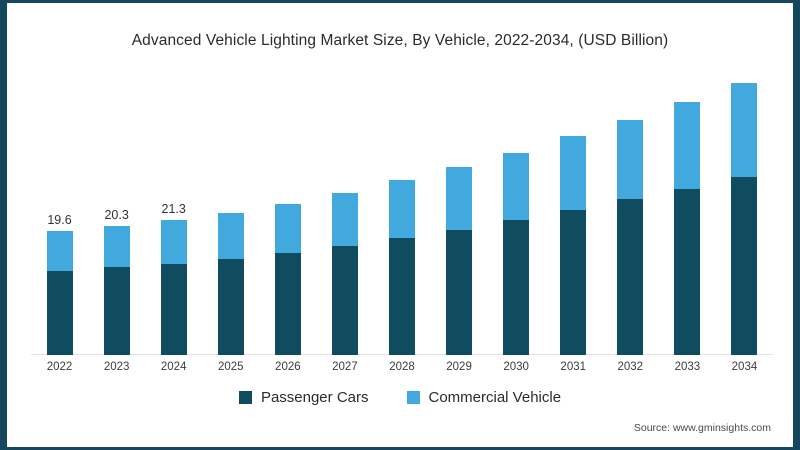 The width and height of the screenshot is (800, 450). I want to click on x-tick-label: 2027, so click(345, 367).